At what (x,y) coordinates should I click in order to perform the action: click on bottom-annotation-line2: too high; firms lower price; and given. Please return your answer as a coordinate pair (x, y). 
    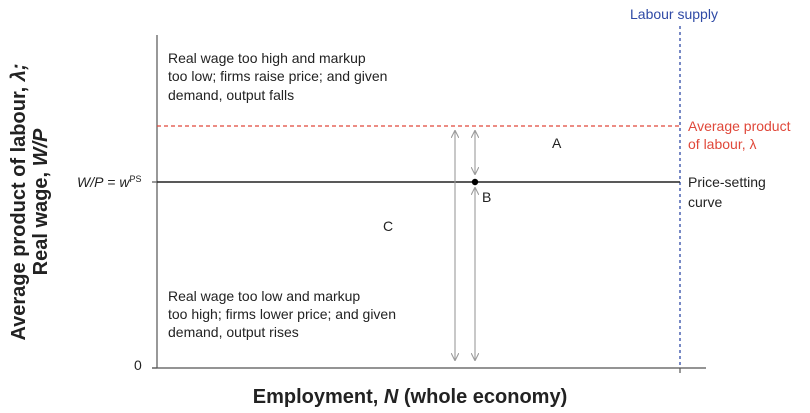
    Looking at the image, I should click on (282, 314).